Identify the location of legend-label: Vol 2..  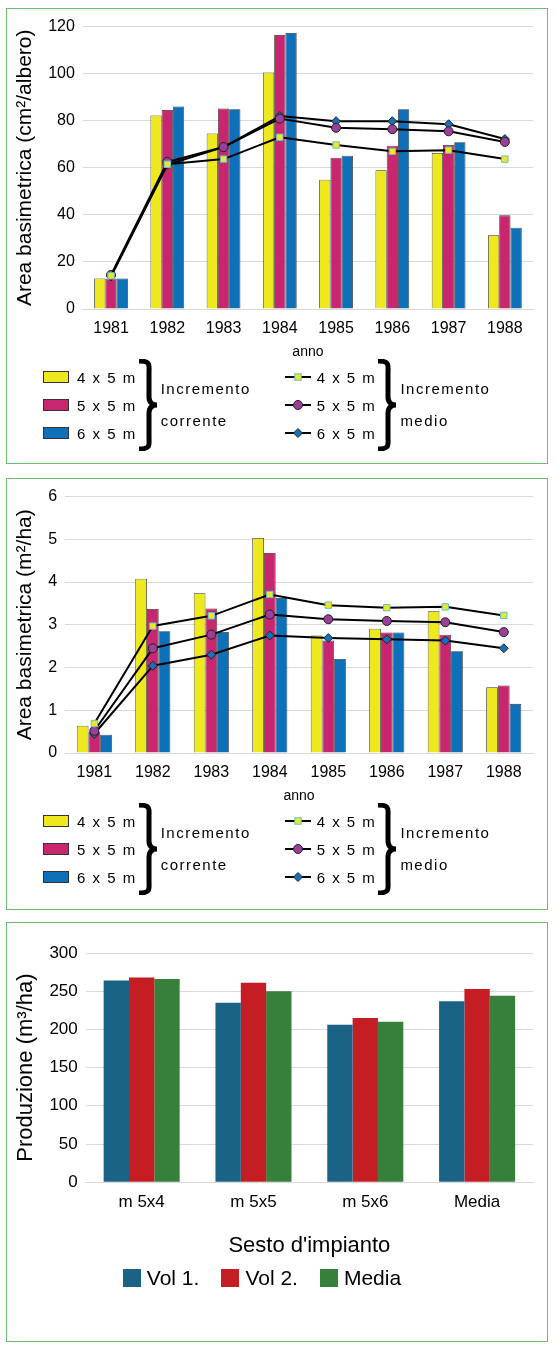
(271, 1278).